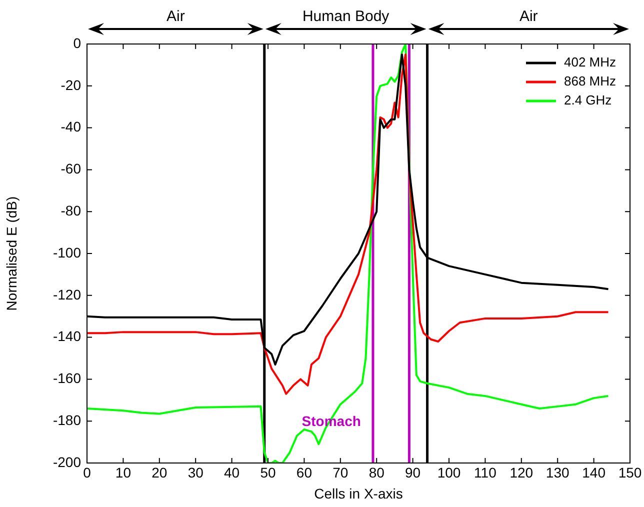 The width and height of the screenshot is (644, 507). What do you see at coordinates (67, 336) in the screenshot?
I see `y-tick-label: -140` at bounding box center [67, 336].